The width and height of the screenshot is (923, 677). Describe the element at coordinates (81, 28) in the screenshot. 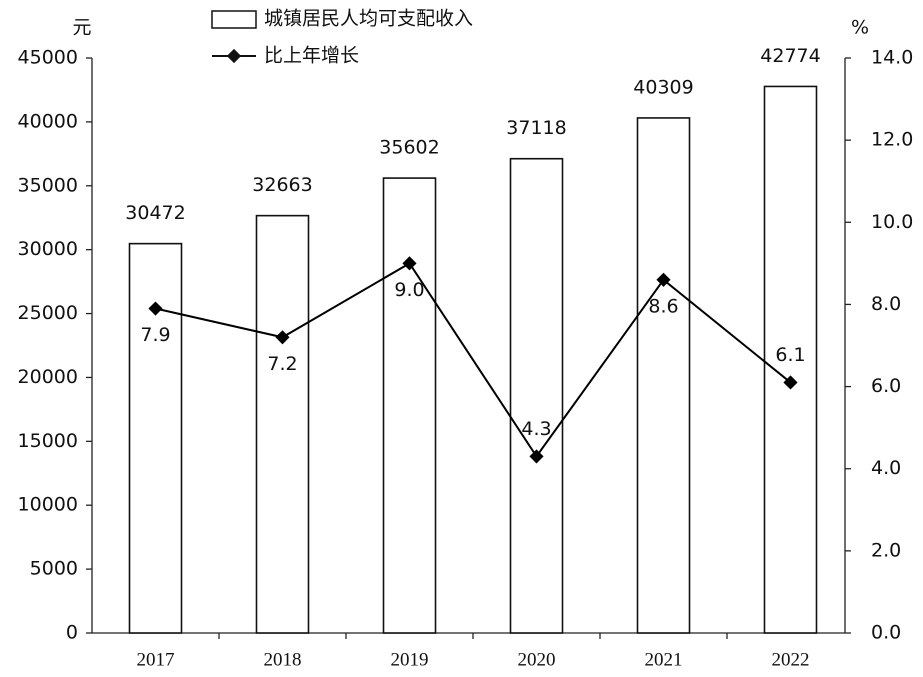

I see `y-axis-label: 元` at that location.